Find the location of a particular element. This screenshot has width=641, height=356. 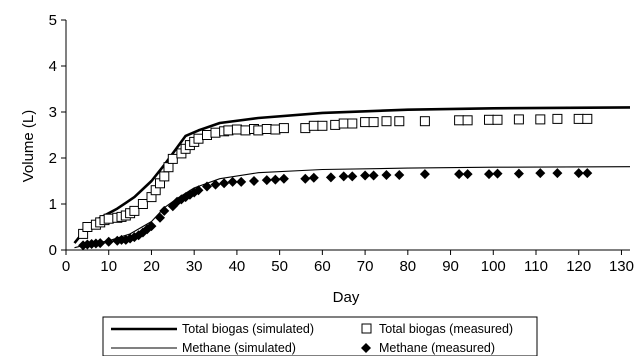

y-tick-label: 2 is located at coordinates (53, 158).